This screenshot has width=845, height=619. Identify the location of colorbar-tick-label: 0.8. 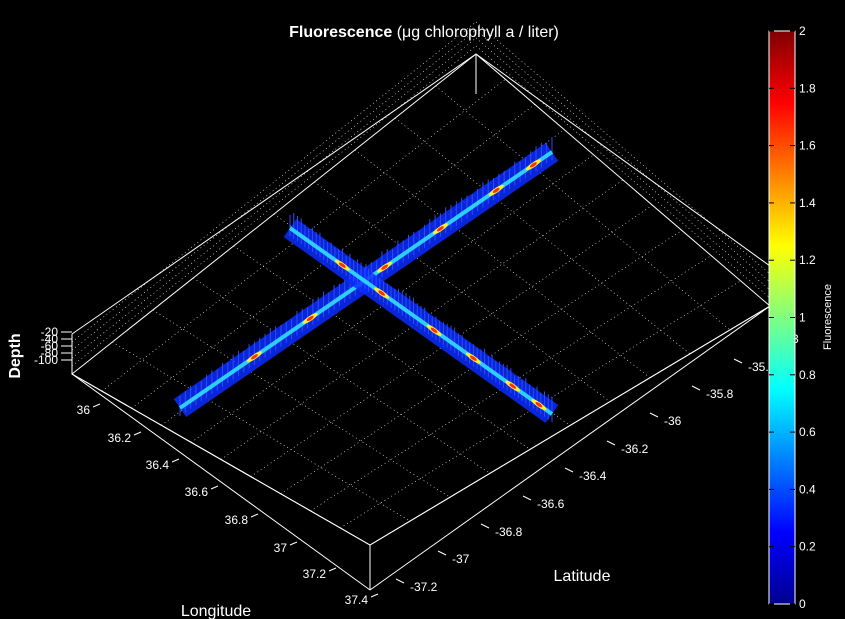
(807, 375).